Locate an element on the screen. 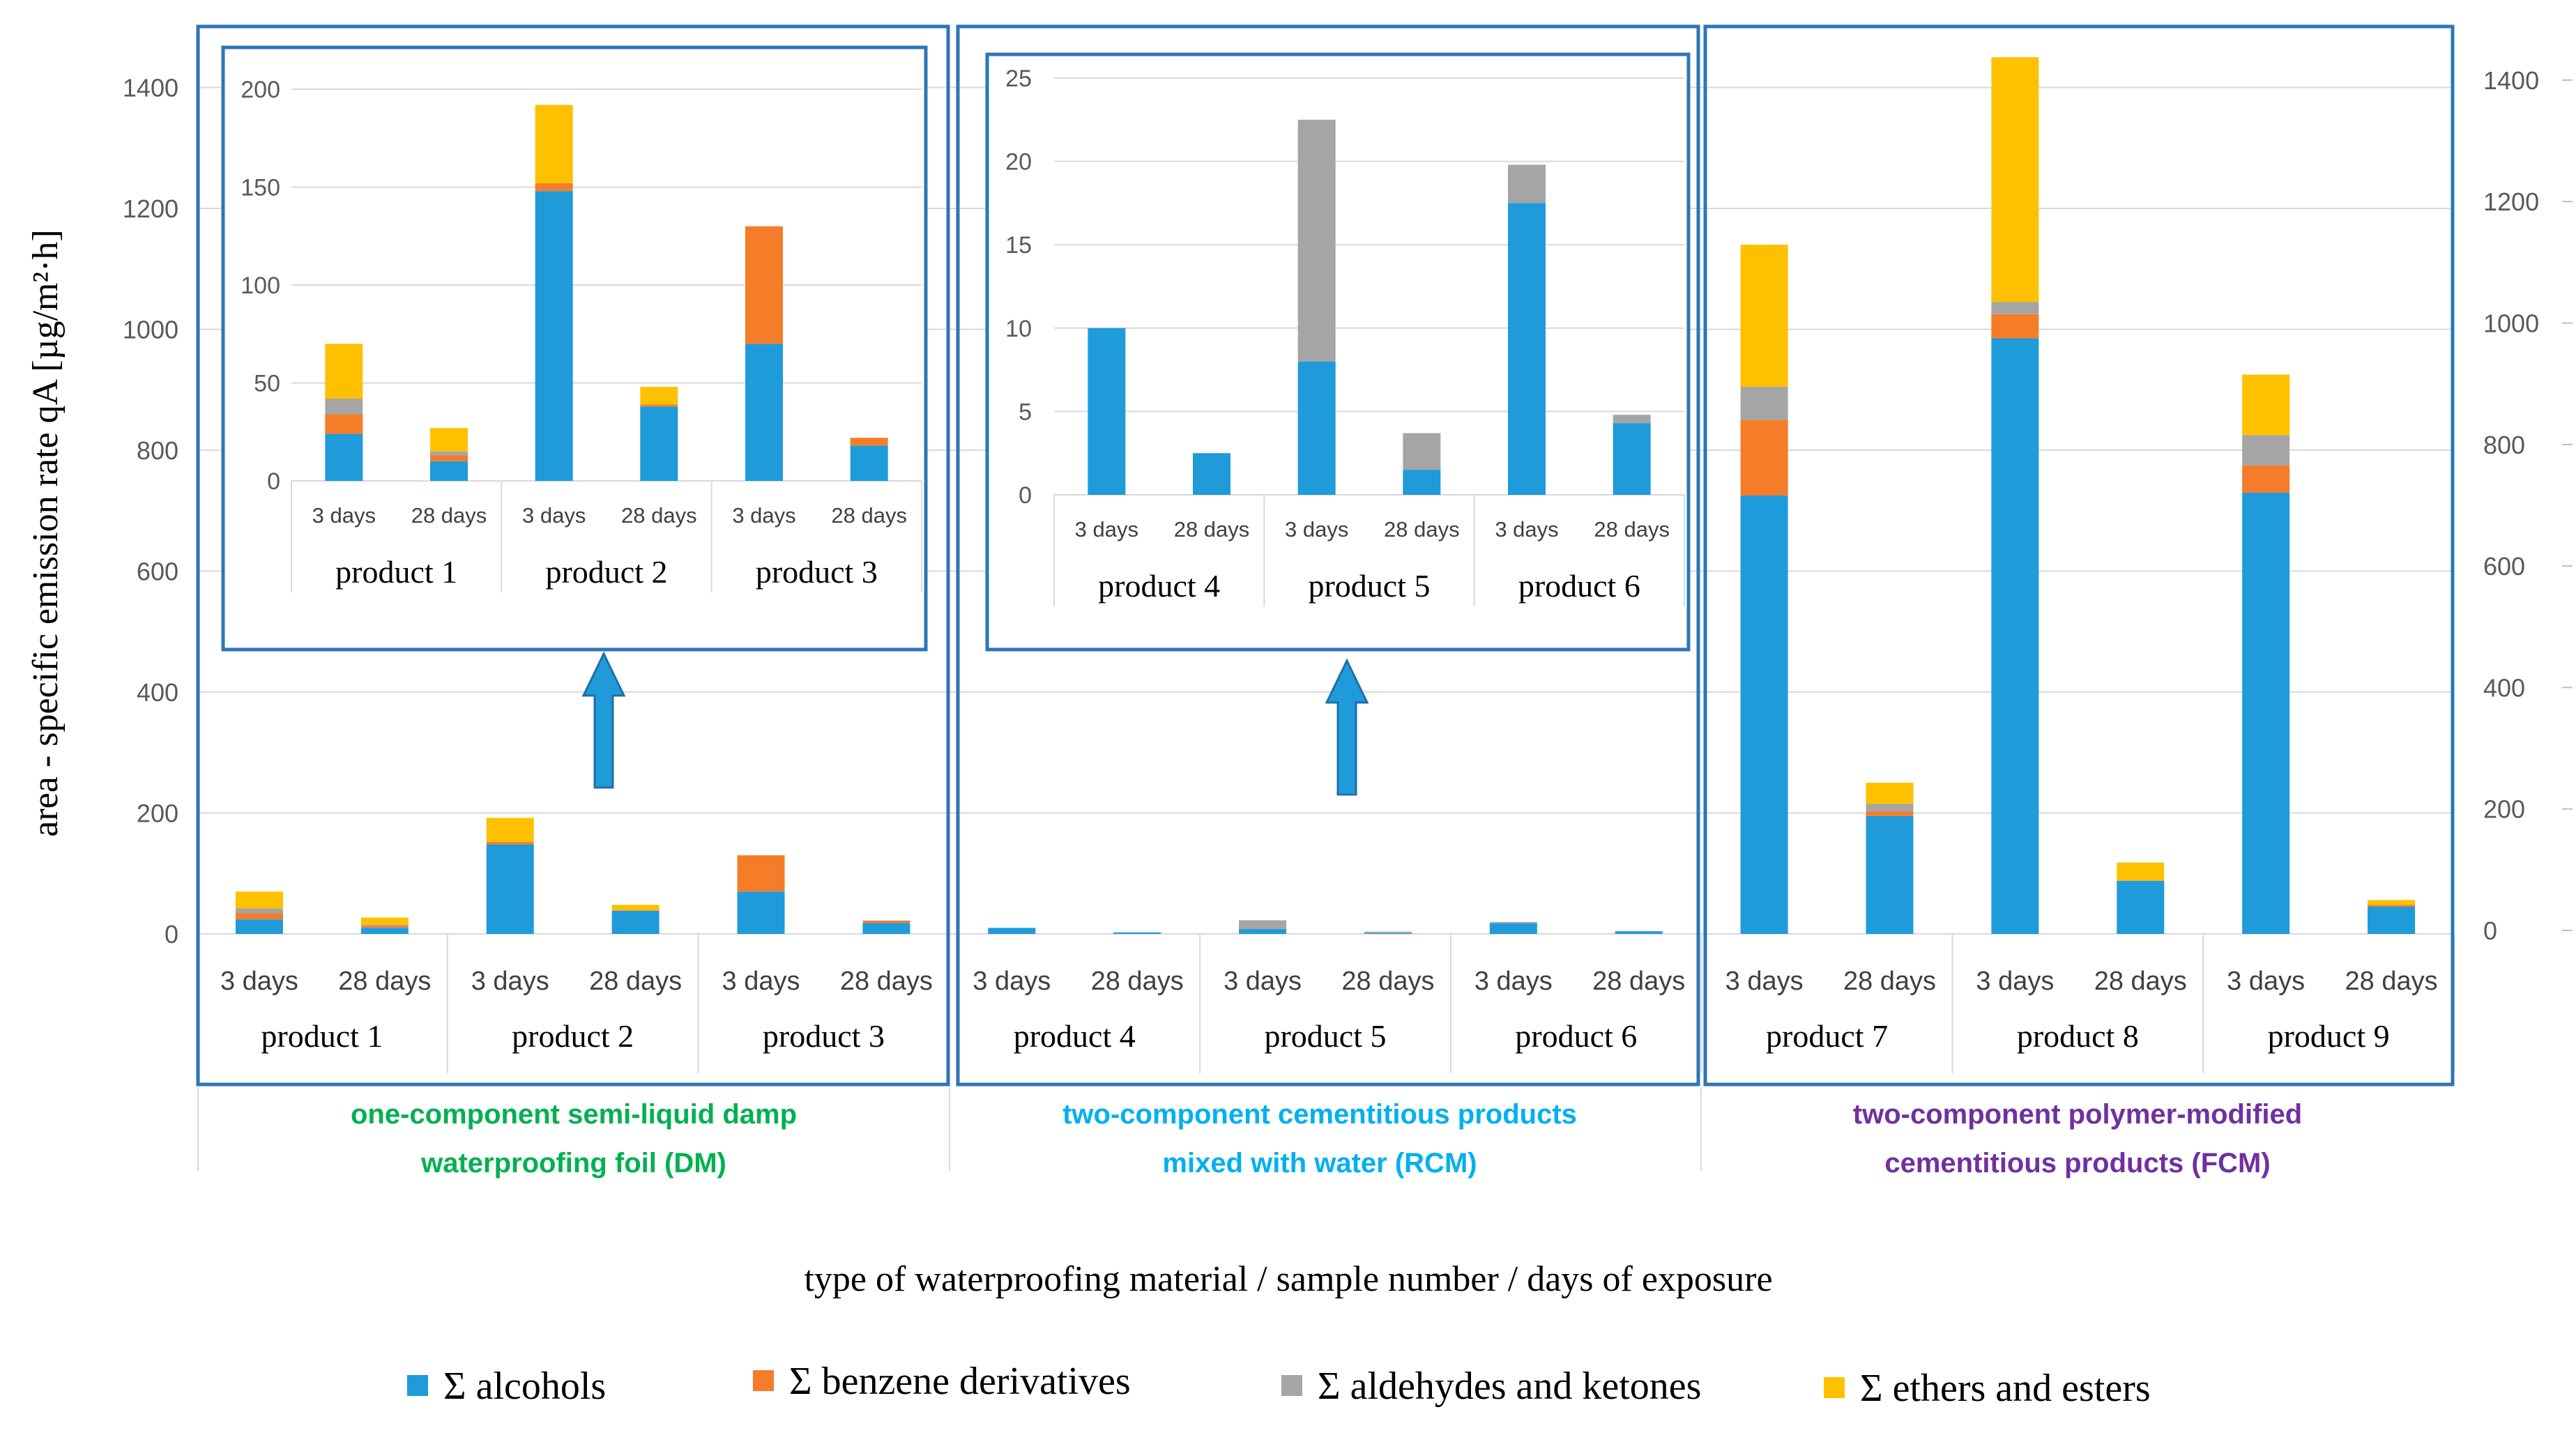 The image size is (2576, 1435). inset-product-label: product 3 is located at coordinates (817, 572).